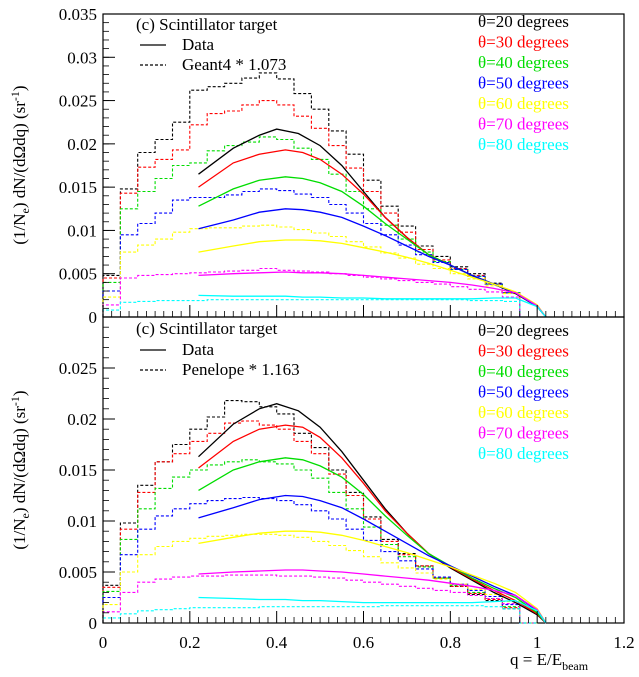 The image size is (639, 677). I want to click on theta-legend-bottom-2: θ=40 degrees, so click(523, 371).